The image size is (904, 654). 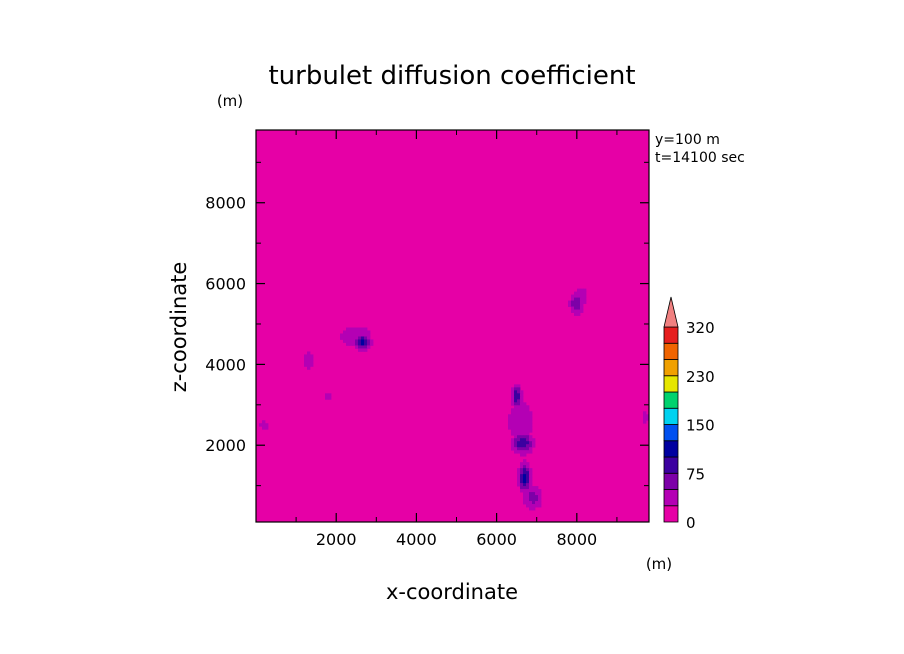 What do you see at coordinates (700, 377) in the screenshot?
I see `colorbar-tick-label: 230` at bounding box center [700, 377].